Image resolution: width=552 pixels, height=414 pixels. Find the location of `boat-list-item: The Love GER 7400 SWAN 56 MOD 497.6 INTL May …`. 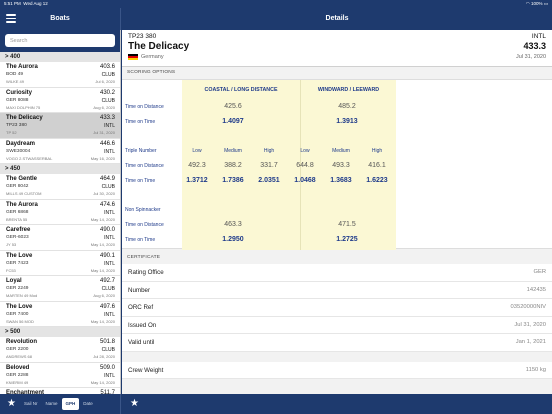

boat-list-item: The Love GER 7400 SWAN 56 MOD 497.6 INTL May … is located at coordinates (60, 314).